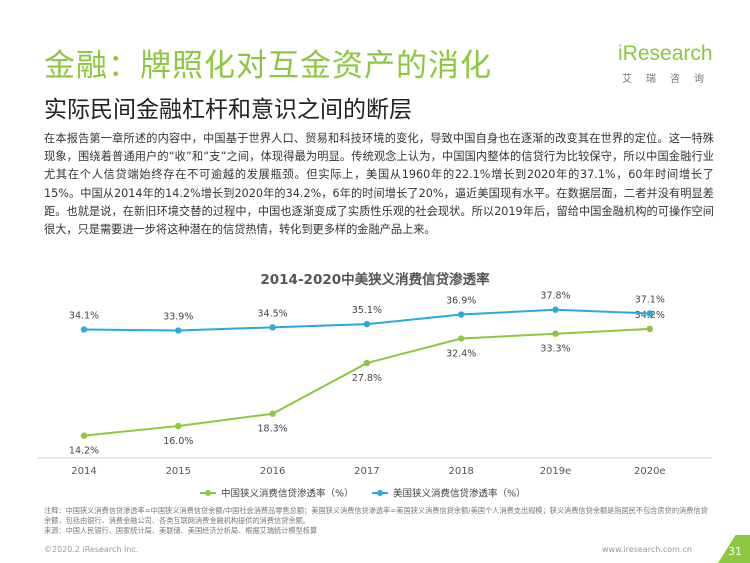 The width and height of the screenshot is (750, 563). I want to click on iresearch-logo: iResearch 艾瑞咨询, so click(668, 64).